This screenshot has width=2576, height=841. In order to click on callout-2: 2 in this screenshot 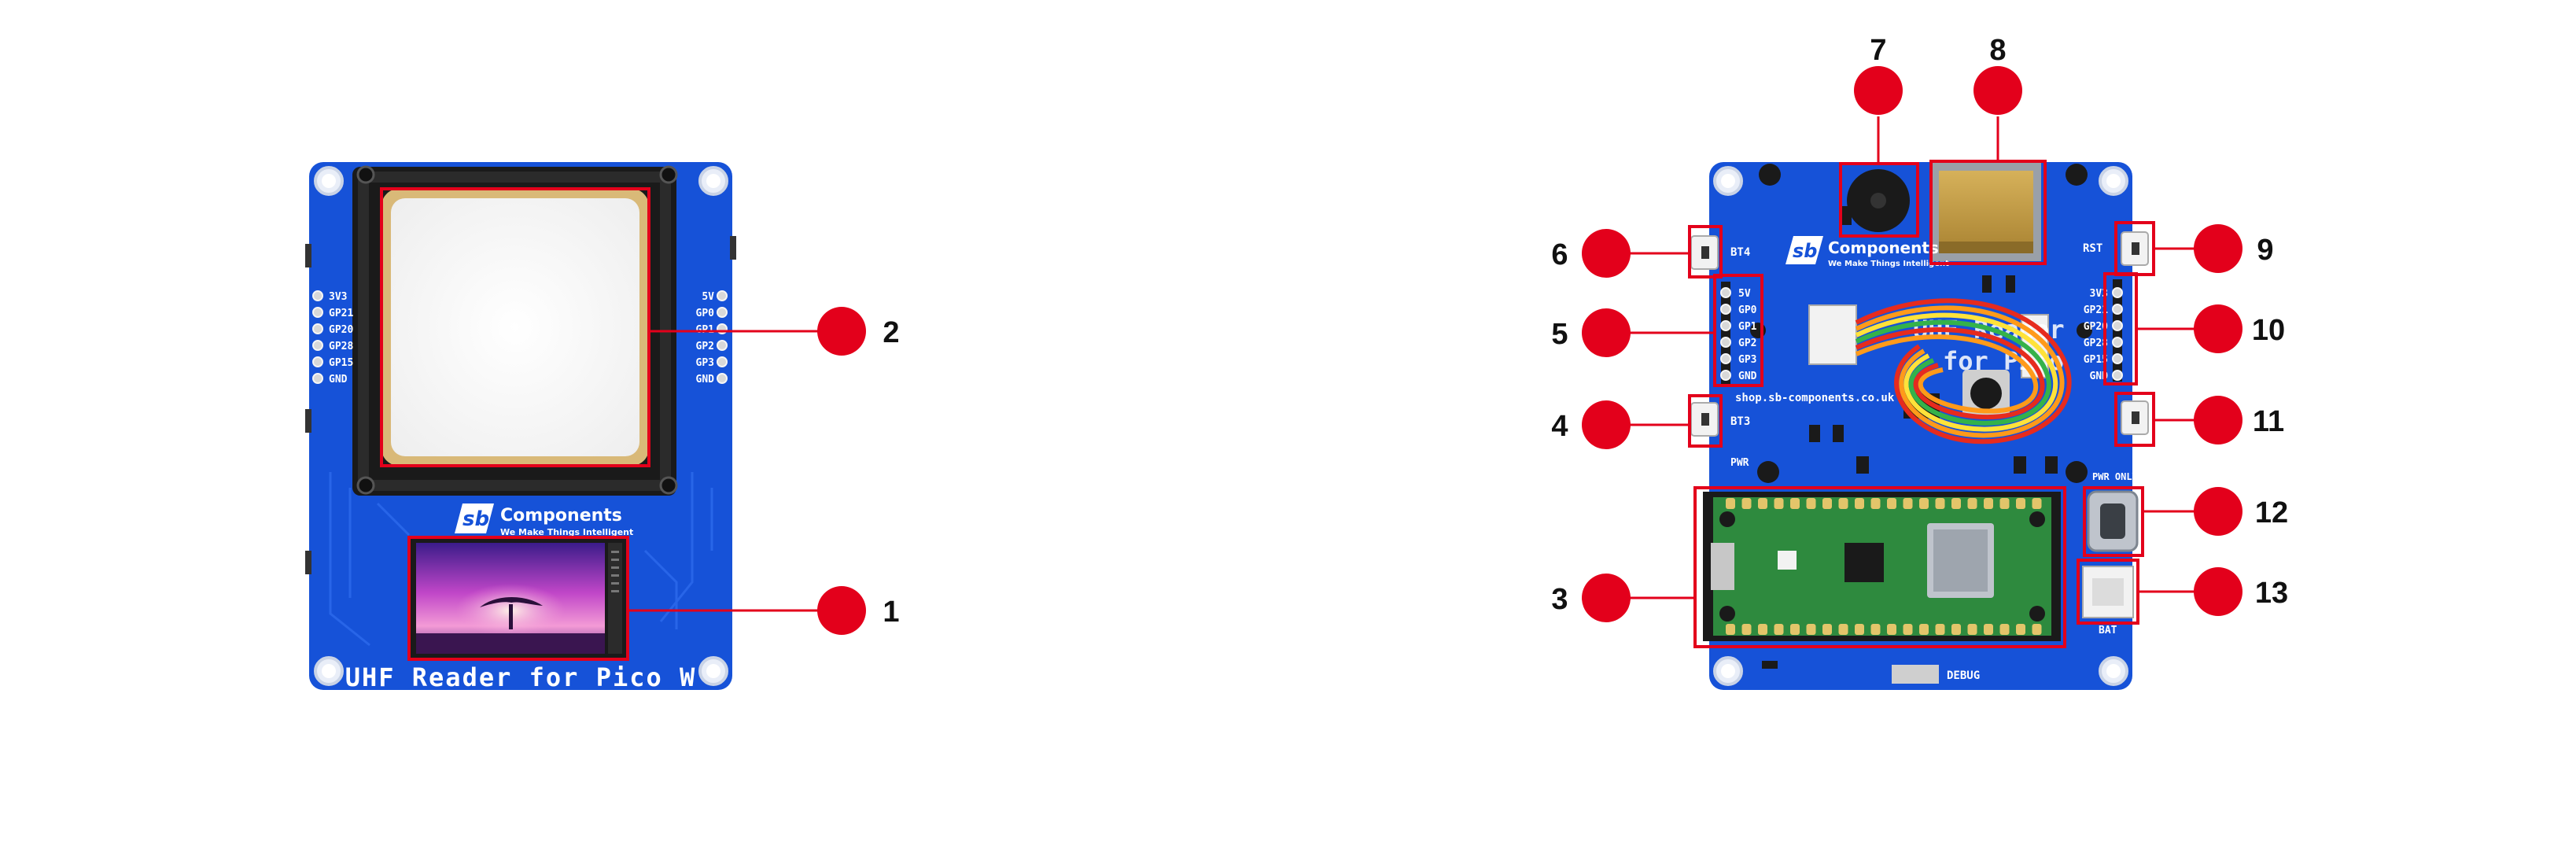, I will do `click(640, 327)`.